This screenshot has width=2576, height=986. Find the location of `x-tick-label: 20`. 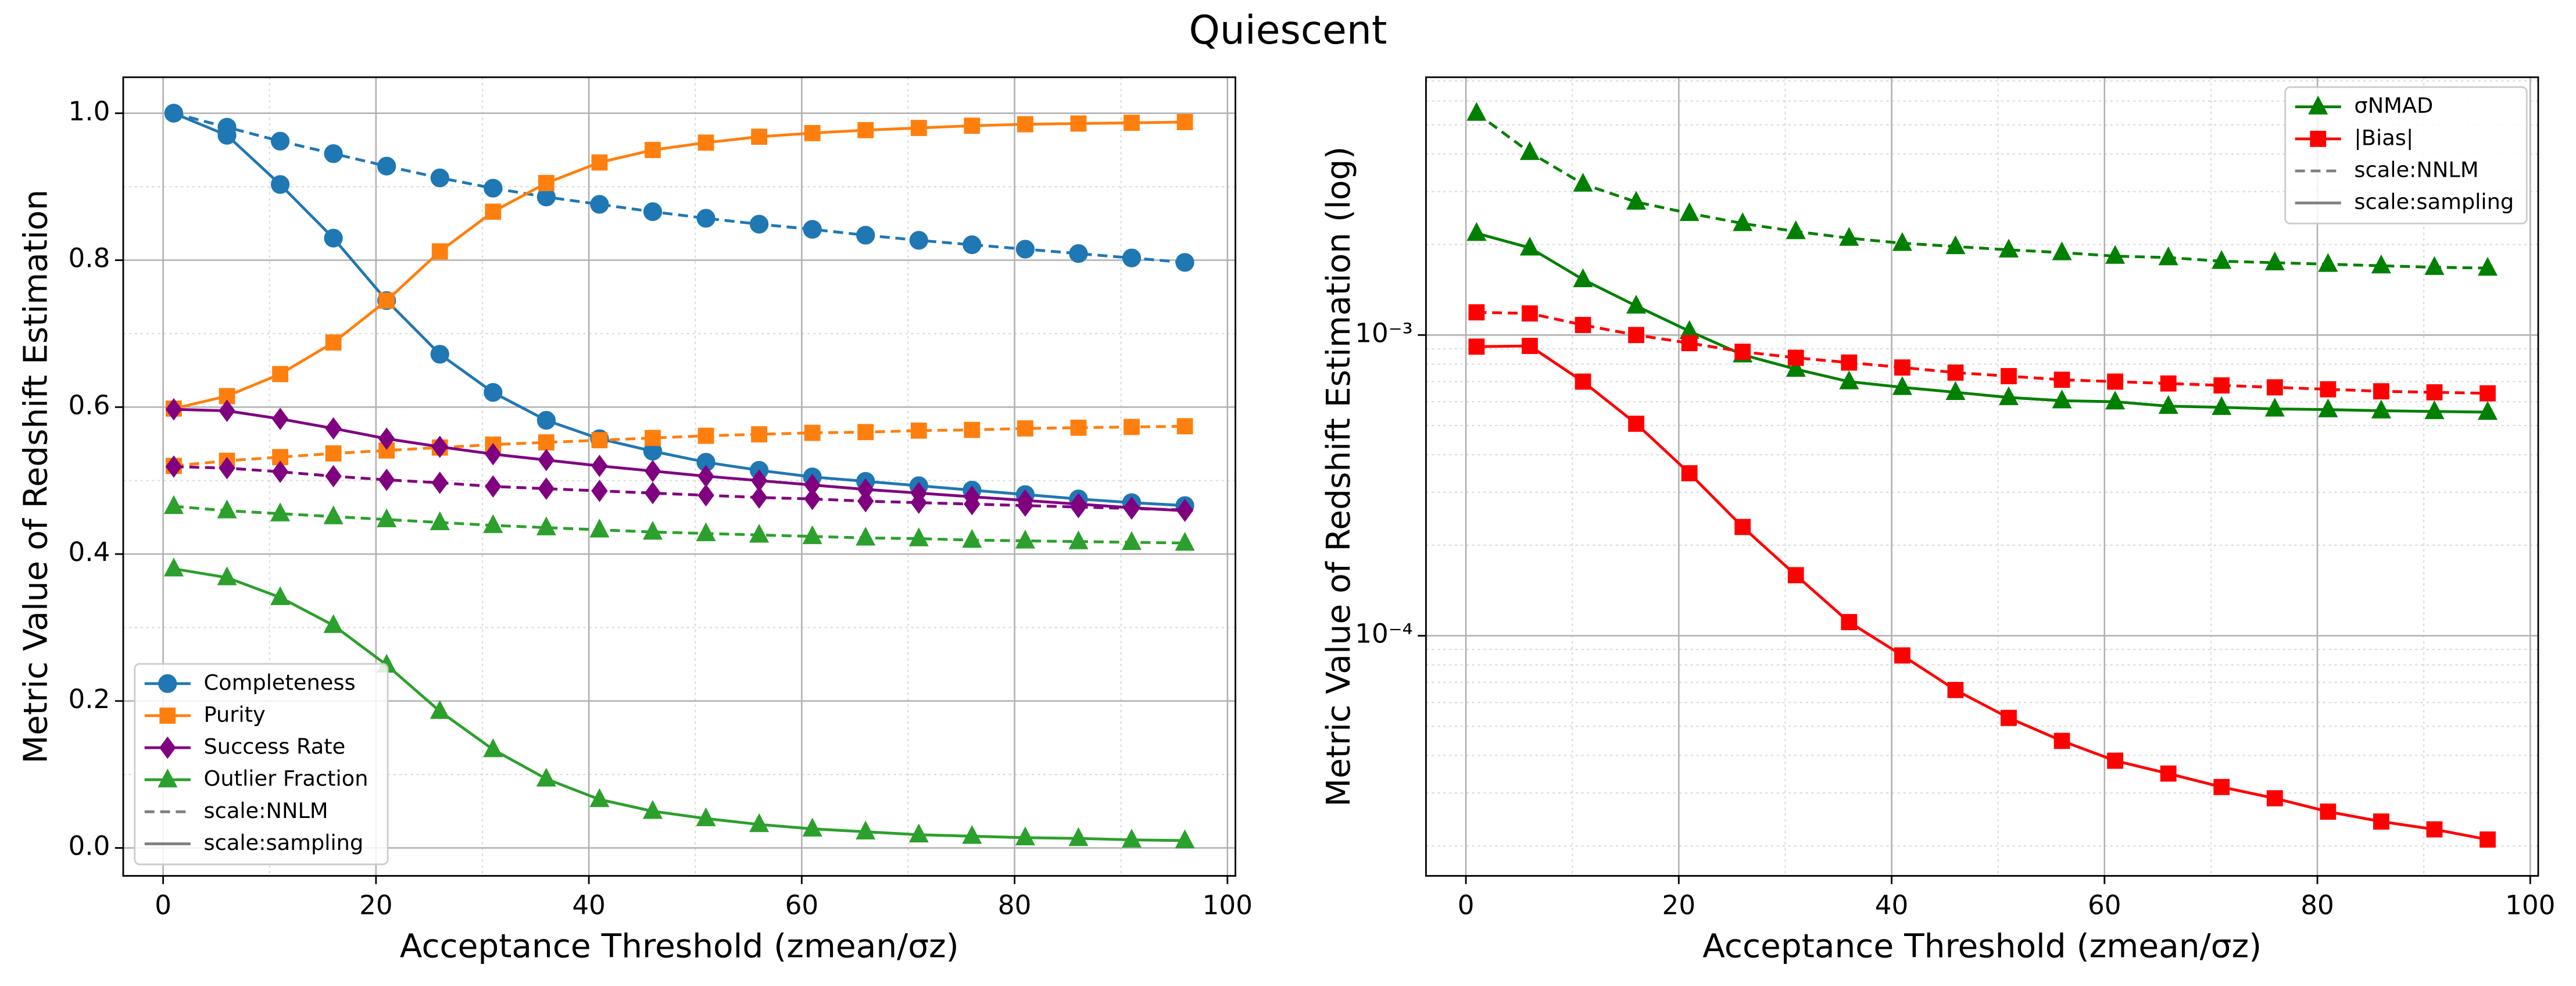

x-tick-label: 20 is located at coordinates (1679, 904).